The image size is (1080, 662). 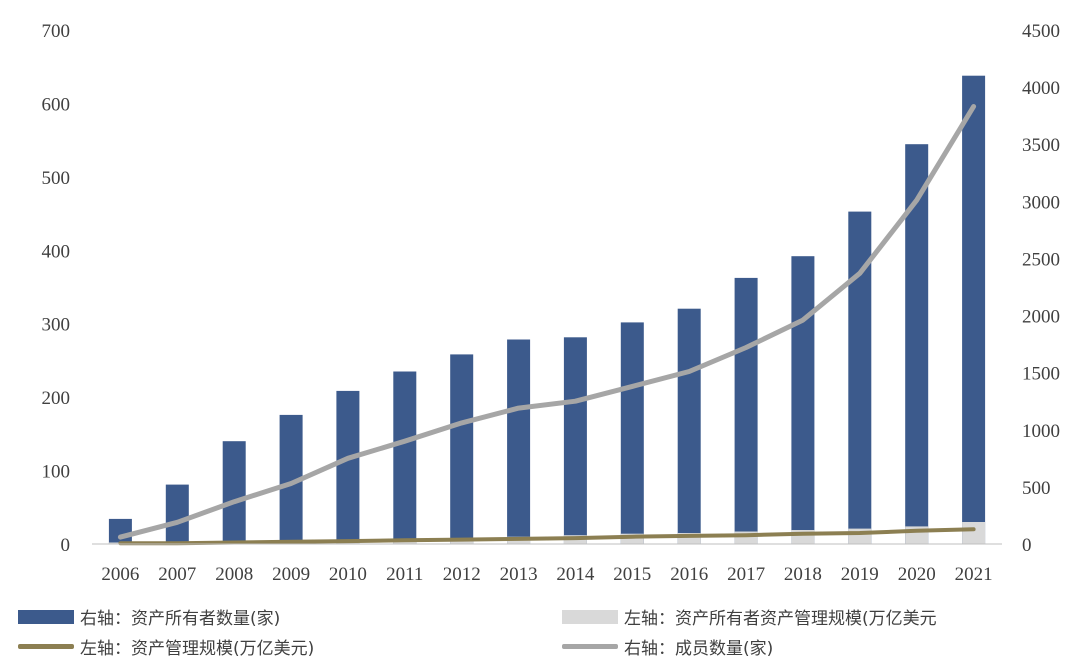 What do you see at coordinates (1041, 259) in the screenshot?
I see `right-tick-label: 2500` at bounding box center [1041, 259].